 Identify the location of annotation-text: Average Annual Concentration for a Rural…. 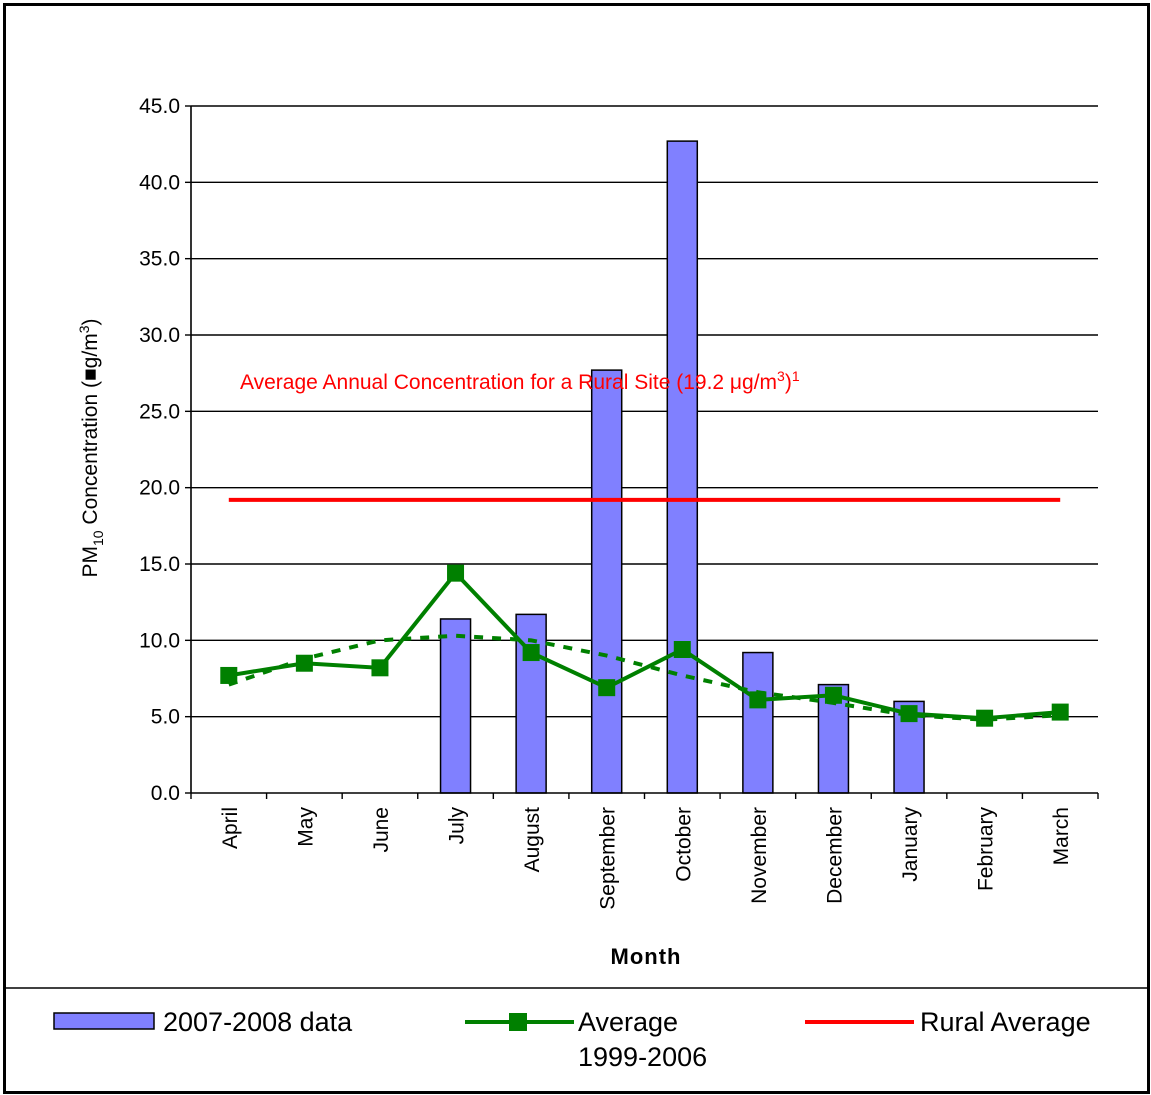
(485, 382).